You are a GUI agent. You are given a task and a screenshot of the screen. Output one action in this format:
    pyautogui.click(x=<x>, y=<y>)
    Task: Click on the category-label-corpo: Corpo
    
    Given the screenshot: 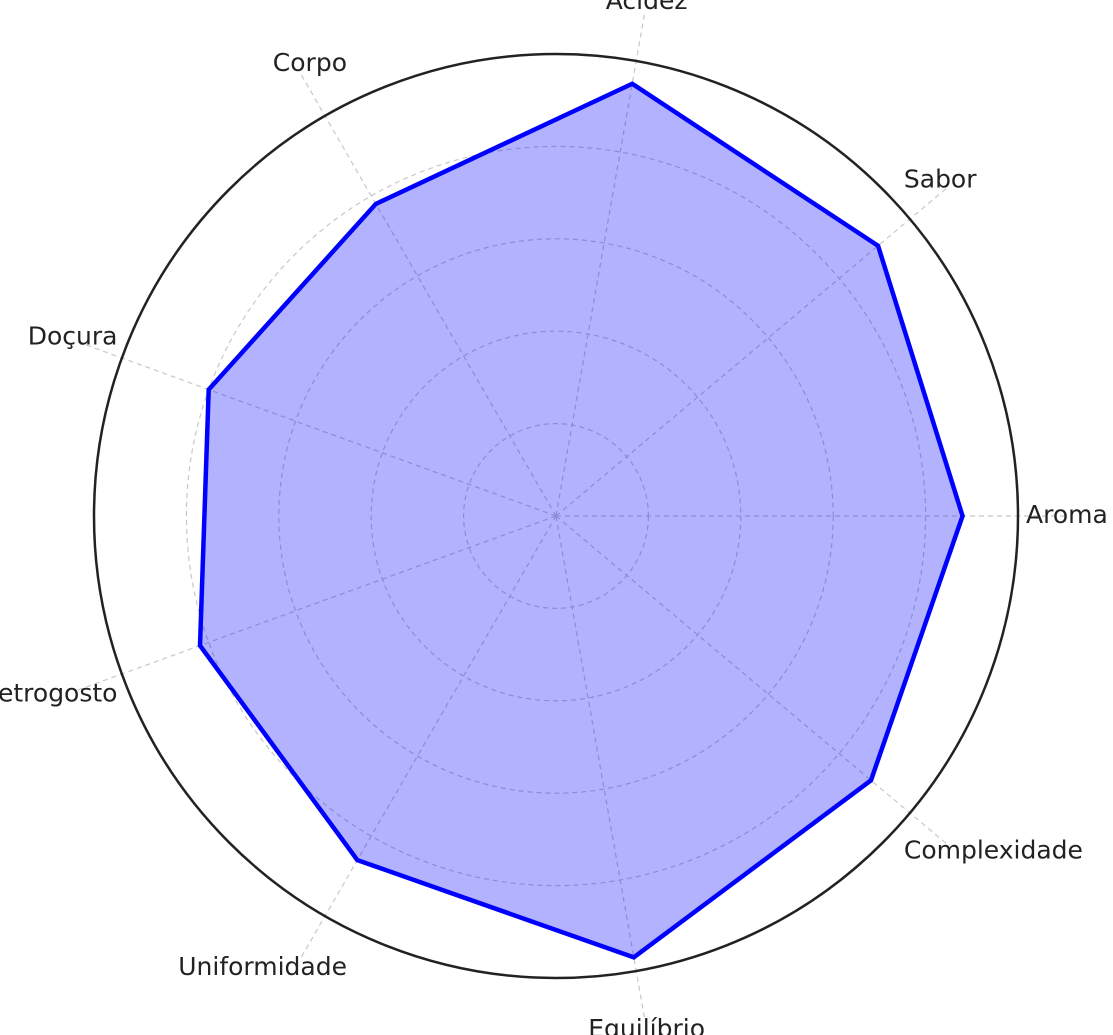 What is the action you would take?
    pyautogui.click(x=310, y=62)
    